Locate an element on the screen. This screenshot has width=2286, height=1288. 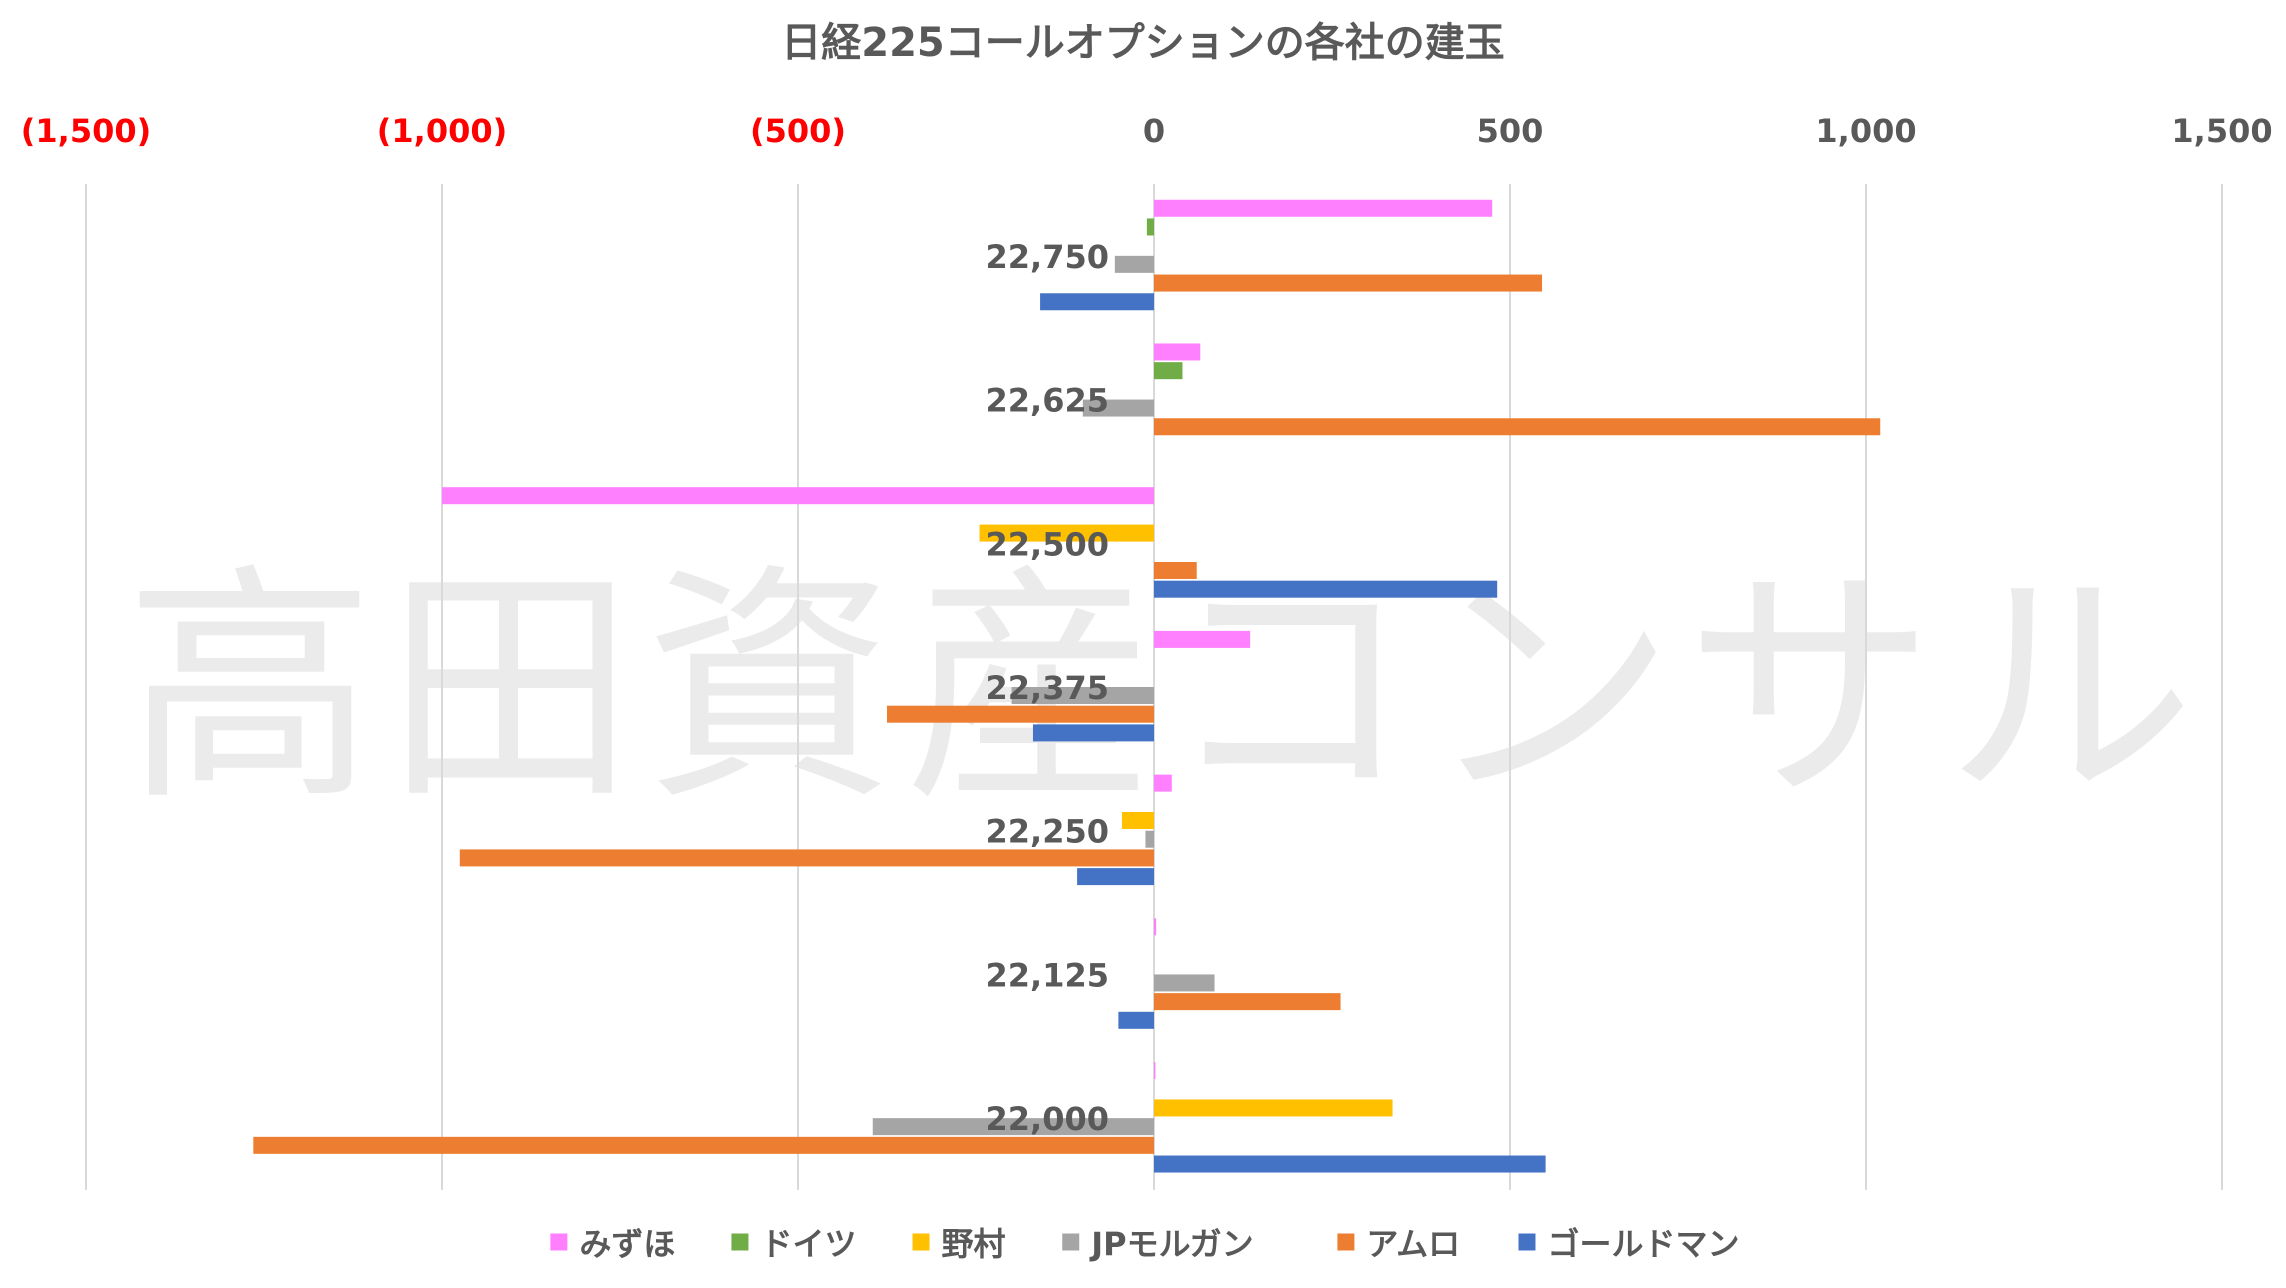
category-label: 22,125 is located at coordinates (1047, 975).